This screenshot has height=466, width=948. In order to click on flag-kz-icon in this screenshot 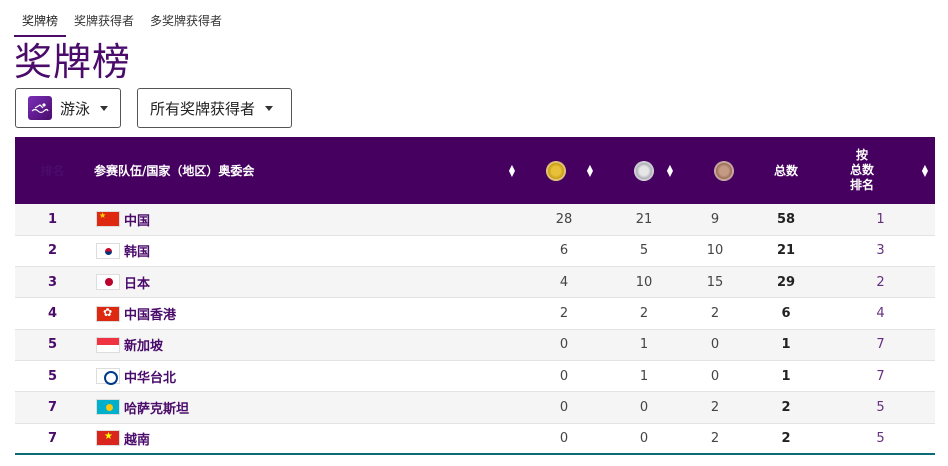, I will do `click(108, 407)`.